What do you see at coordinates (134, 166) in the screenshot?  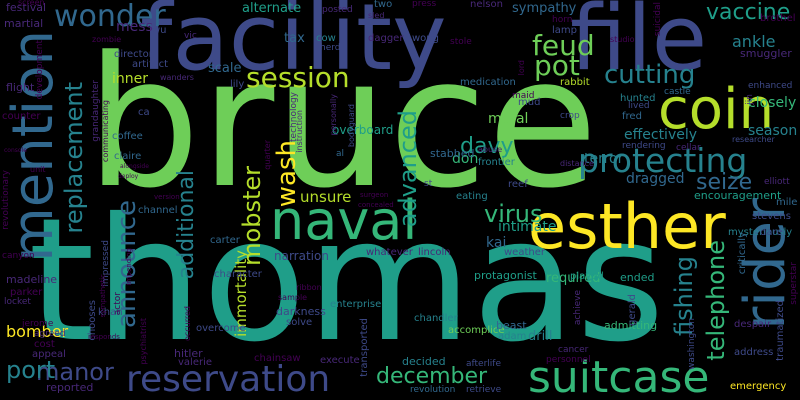 I see `word-alongside: alongside` at bounding box center [134, 166].